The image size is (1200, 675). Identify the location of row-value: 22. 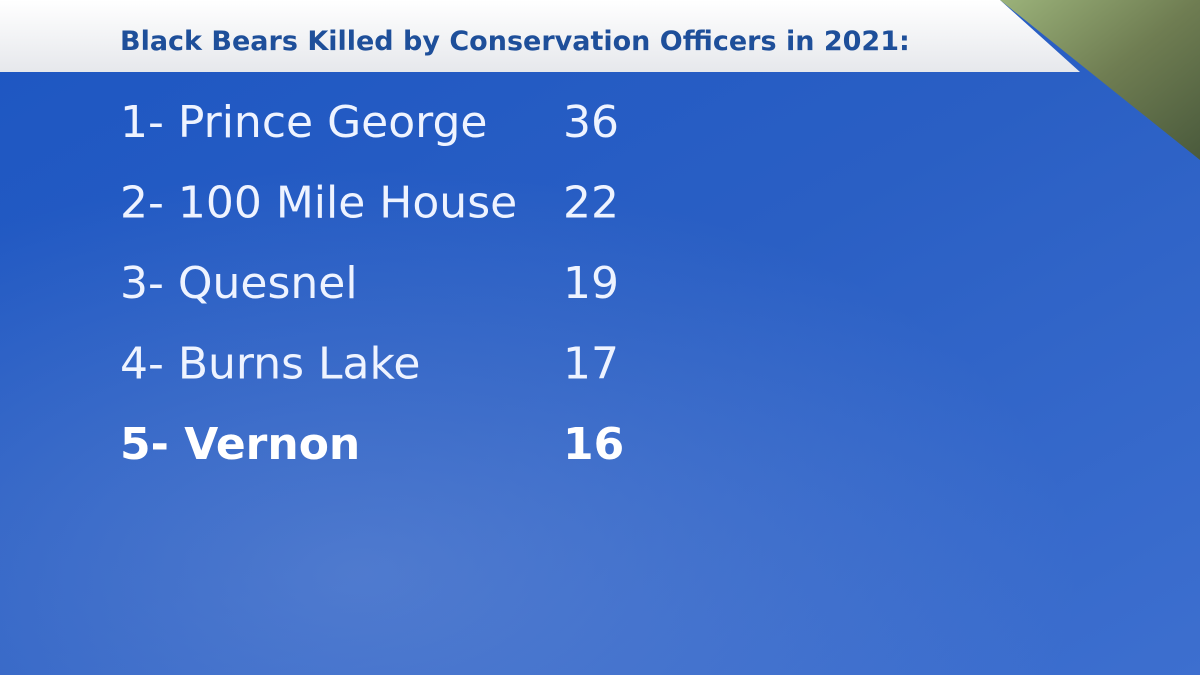
(591, 203).